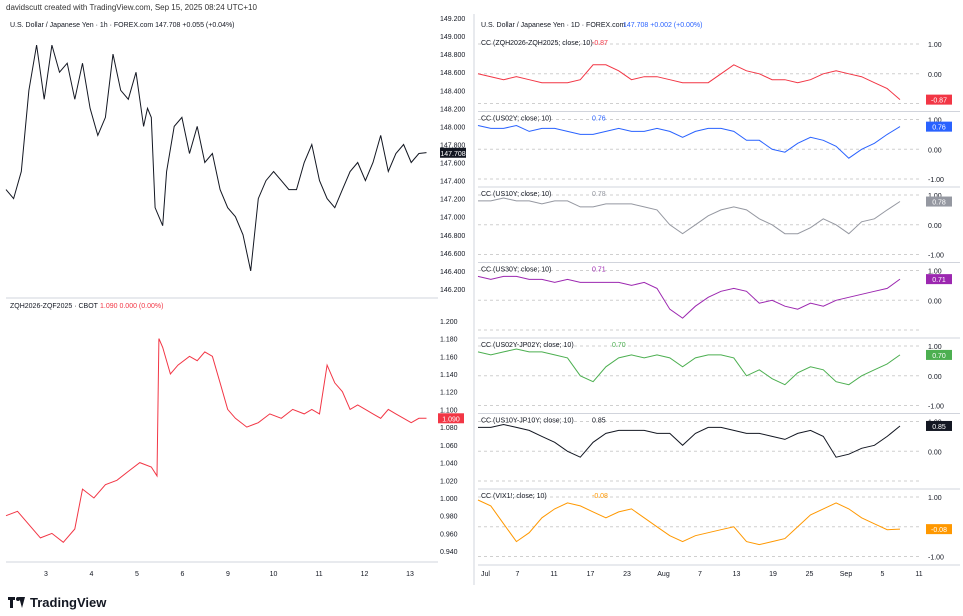 Image resolution: width=963 pixels, height=616 pixels. Describe the element at coordinates (365, 574) in the screenshot. I see `left-x-tick: 12` at that location.